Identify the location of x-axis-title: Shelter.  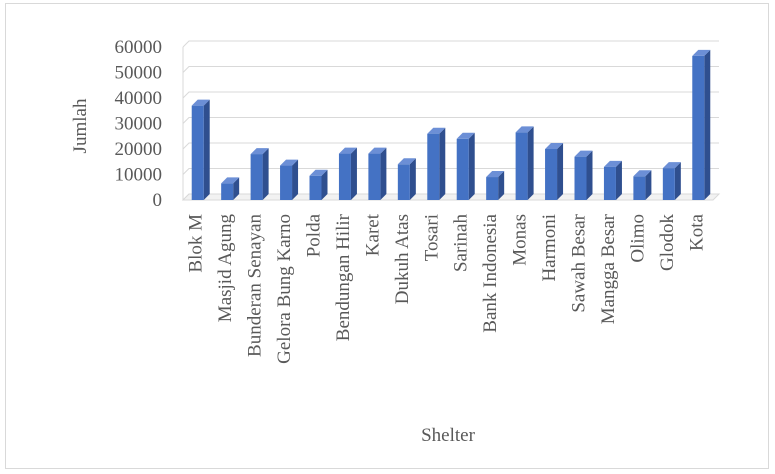
(448, 435).